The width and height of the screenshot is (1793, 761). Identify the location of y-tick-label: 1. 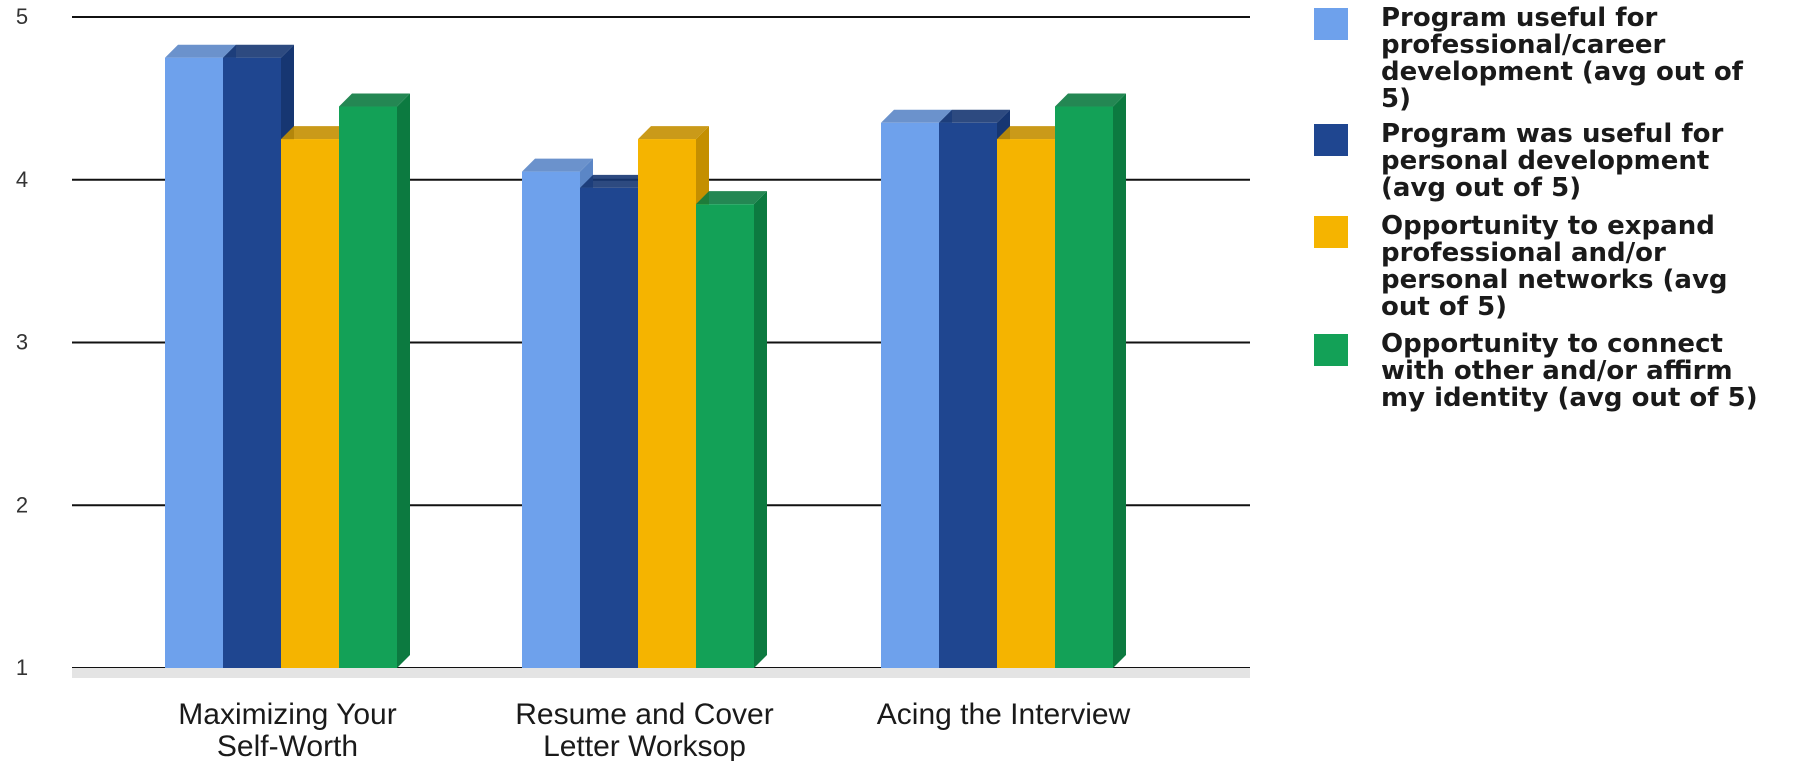
(22, 667).